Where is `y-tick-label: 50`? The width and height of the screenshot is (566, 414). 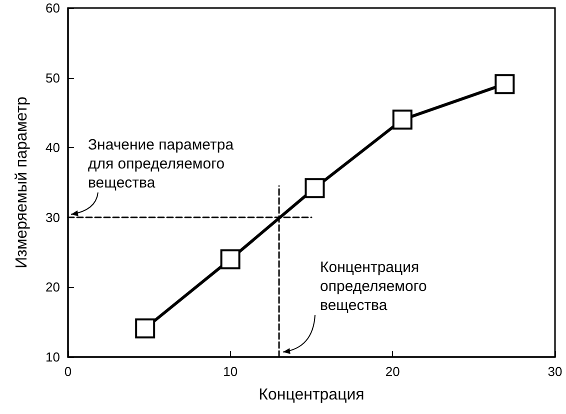
y-tick-label: 50 is located at coordinates (53, 78).